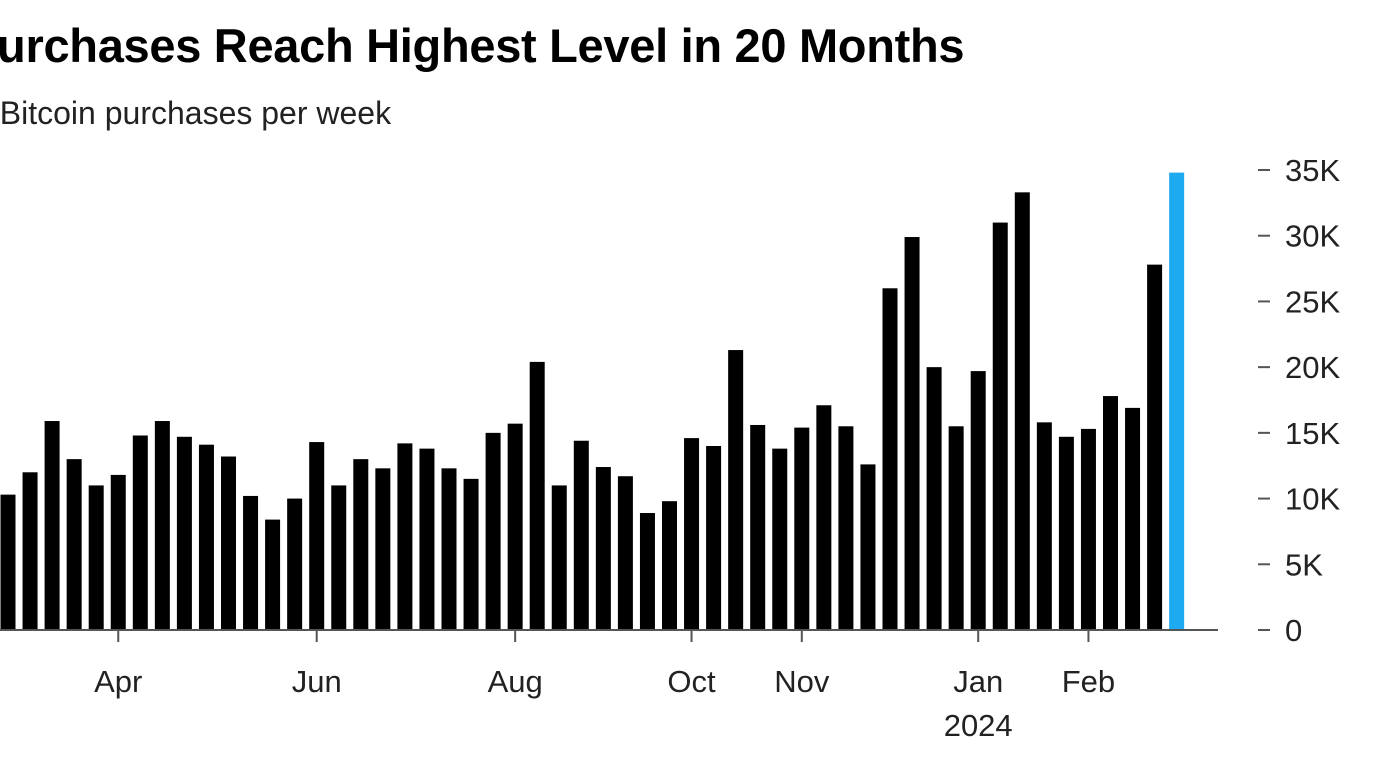 The image size is (1380, 776). What do you see at coordinates (515, 681) in the screenshot?
I see `x-tick-label: Aug` at bounding box center [515, 681].